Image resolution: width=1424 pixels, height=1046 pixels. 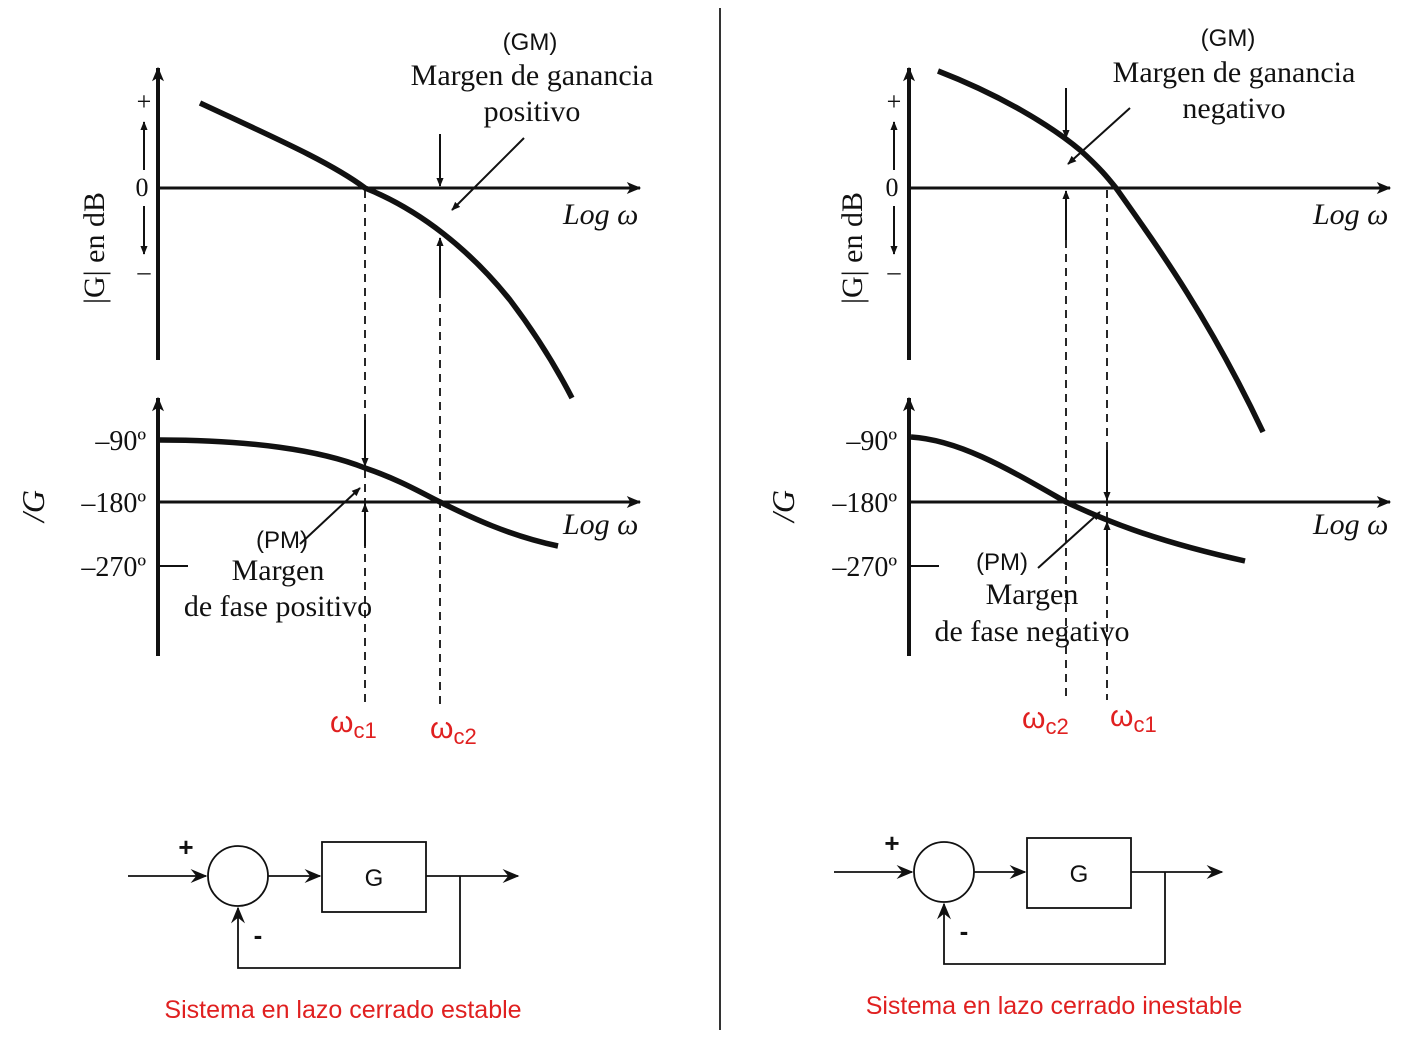 I want to click on right-feedback-path, so click(x=1051, y=918).